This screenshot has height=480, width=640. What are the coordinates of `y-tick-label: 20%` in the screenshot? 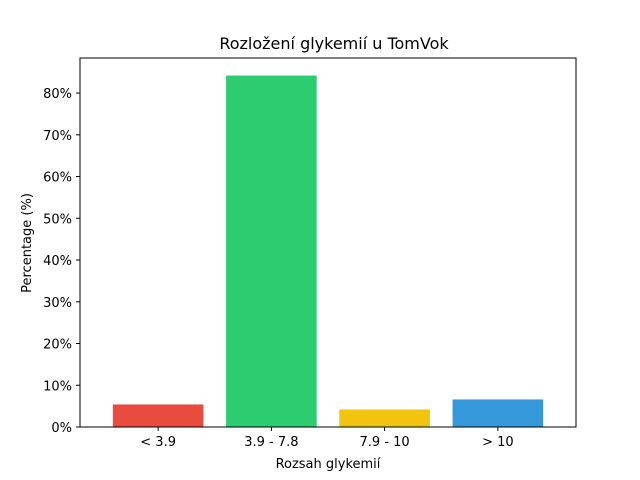 It's located at (57, 345).